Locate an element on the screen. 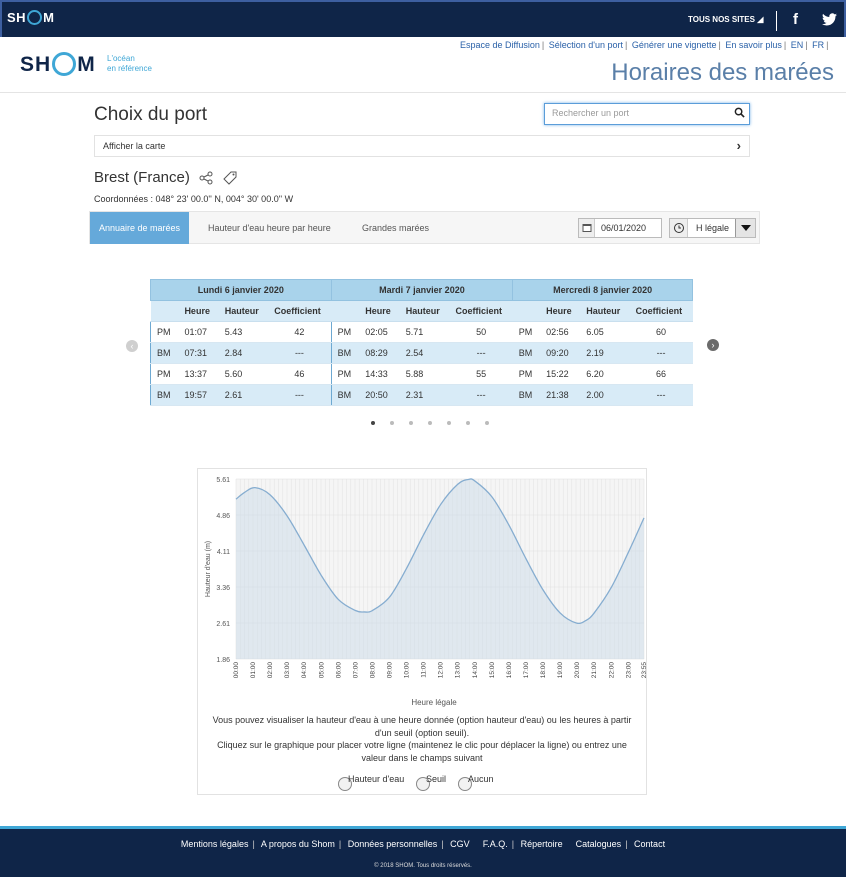 This screenshot has height=877, width=846. table-cell: 2.84 is located at coordinates (243, 353).